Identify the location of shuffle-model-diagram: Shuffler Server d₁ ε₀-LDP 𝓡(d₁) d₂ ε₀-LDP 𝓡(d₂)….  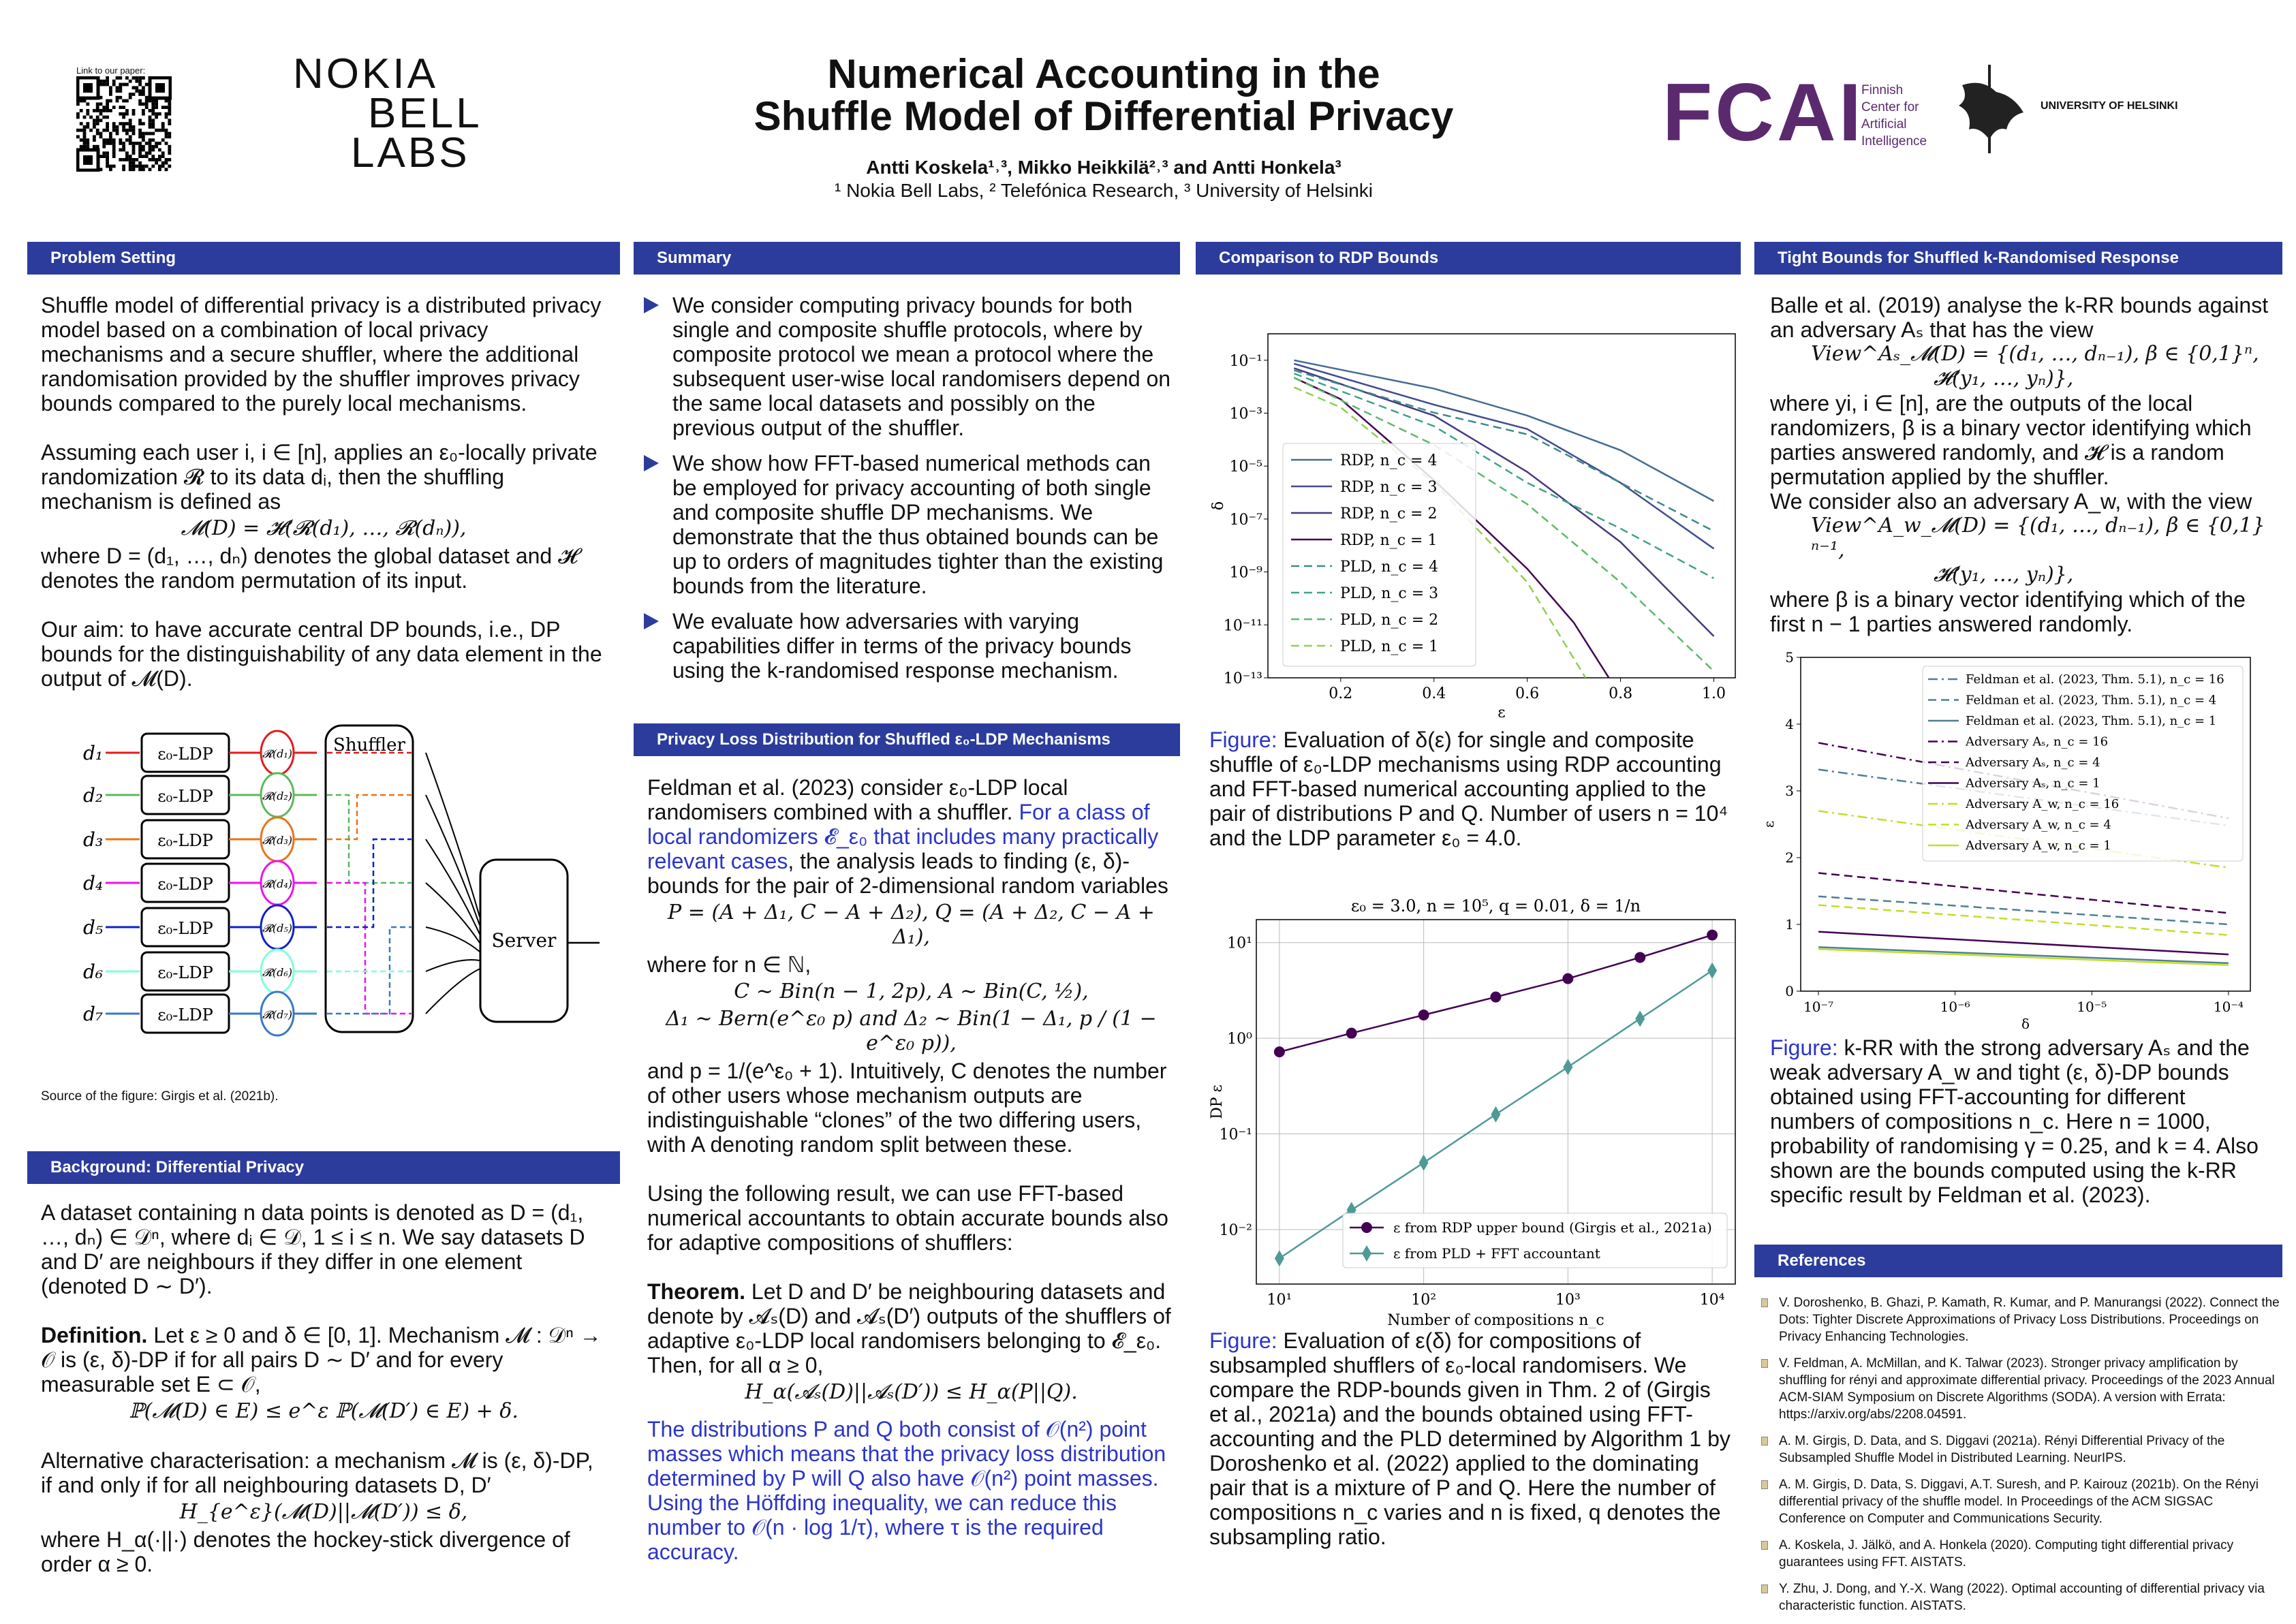
(342, 880).